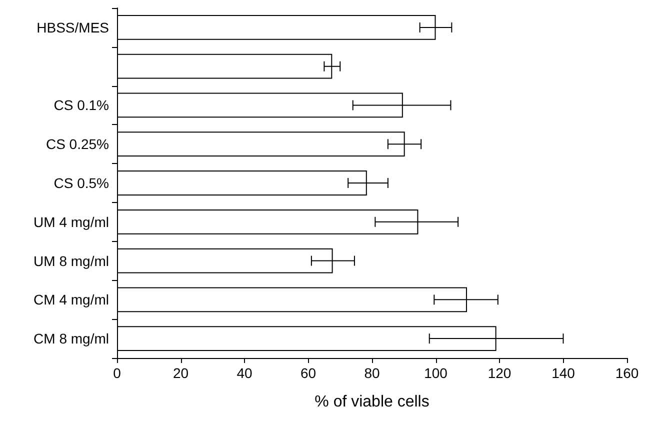 This screenshot has height=432, width=657. I want to click on x-axis-title: % of viable cells, so click(372, 402).